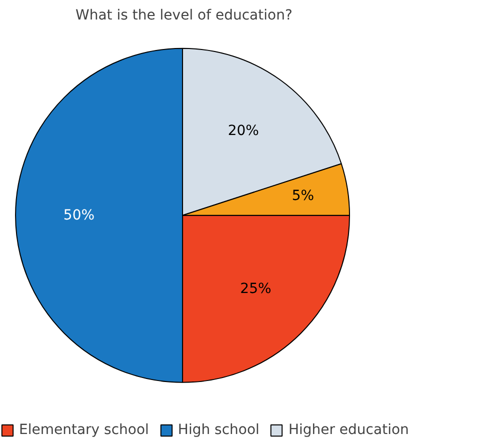 This screenshot has height=438, width=499. What do you see at coordinates (184, 16) in the screenshot?
I see `chart-title: What is the level of education?` at bounding box center [184, 16].